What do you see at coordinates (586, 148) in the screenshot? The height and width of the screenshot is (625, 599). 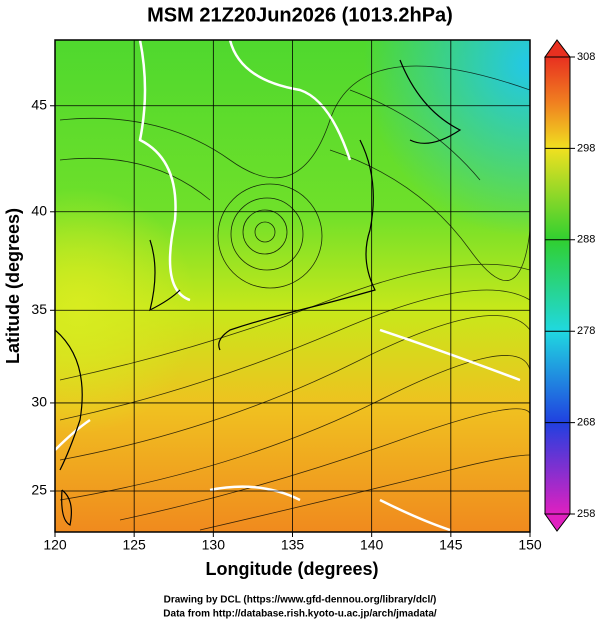 I see `colorbar-tick-label: 298` at bounding box center [586, 148].